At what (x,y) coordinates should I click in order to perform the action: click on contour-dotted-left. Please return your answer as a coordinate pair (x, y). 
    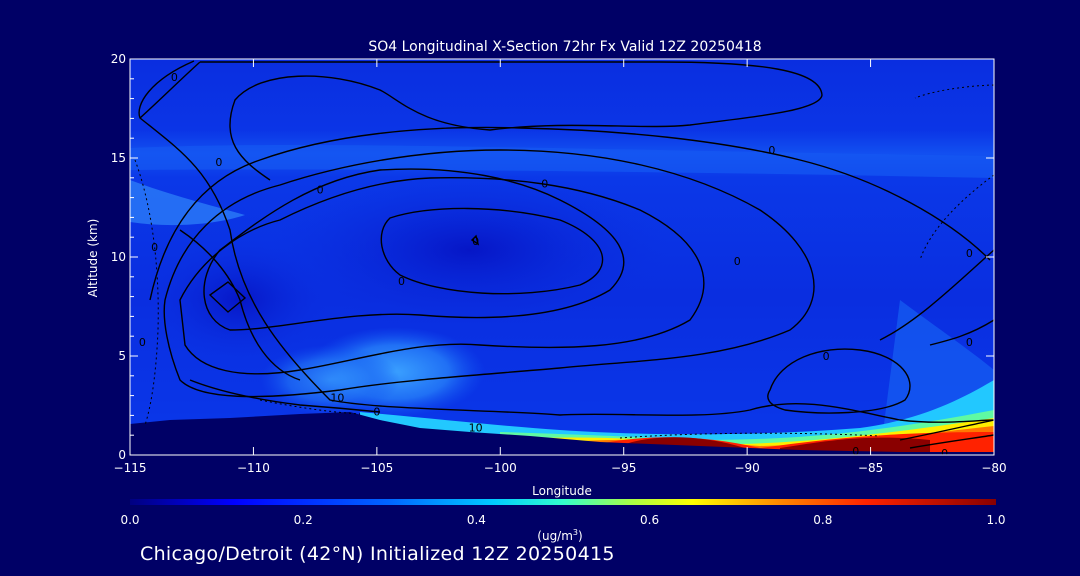
    Looking at the image, I should click on (146, 292).